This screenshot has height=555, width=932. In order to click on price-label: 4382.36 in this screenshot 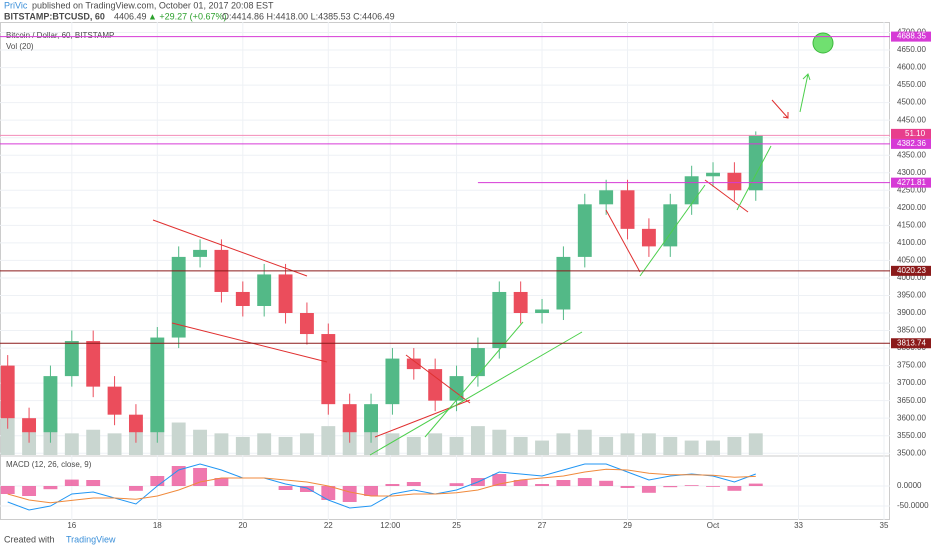, I will do `click(911, 143)`.